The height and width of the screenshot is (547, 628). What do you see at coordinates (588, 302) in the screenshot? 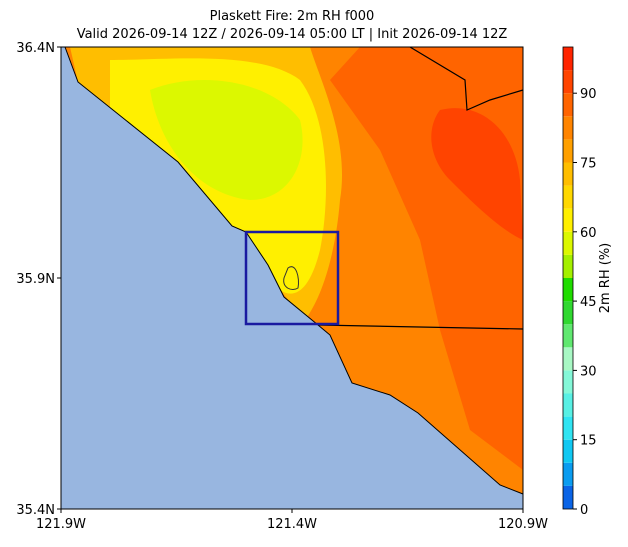
I see `colorbar-tick-label: 45` at bounding box center [588, 302].